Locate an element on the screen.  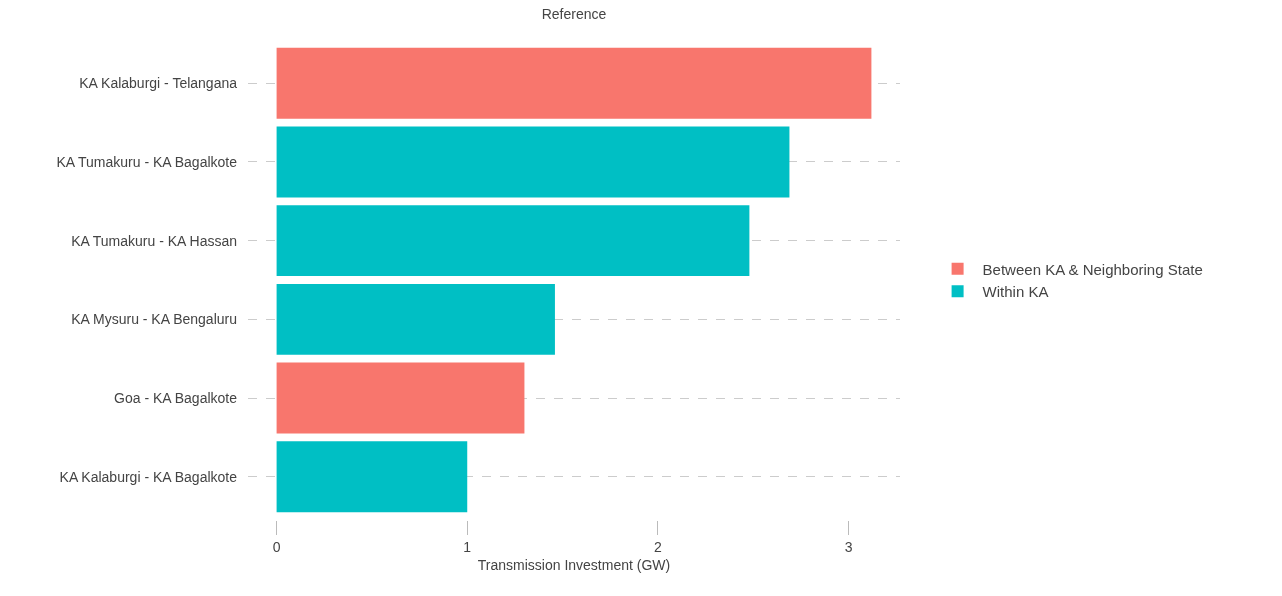
chart-title: Reference is located at coordinates (574, 13).